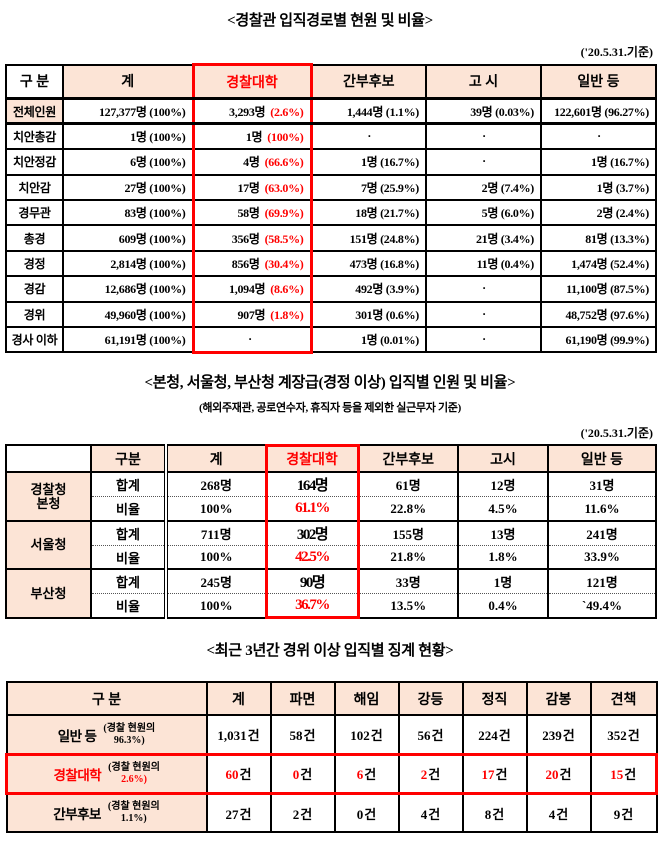 Image resolution: width=660 pixels, height=842 pixels. What do you see at coordinates (252, 340) in the screenshot?
I see `police-univ-cell: ·` at bounding box center [252, 340].